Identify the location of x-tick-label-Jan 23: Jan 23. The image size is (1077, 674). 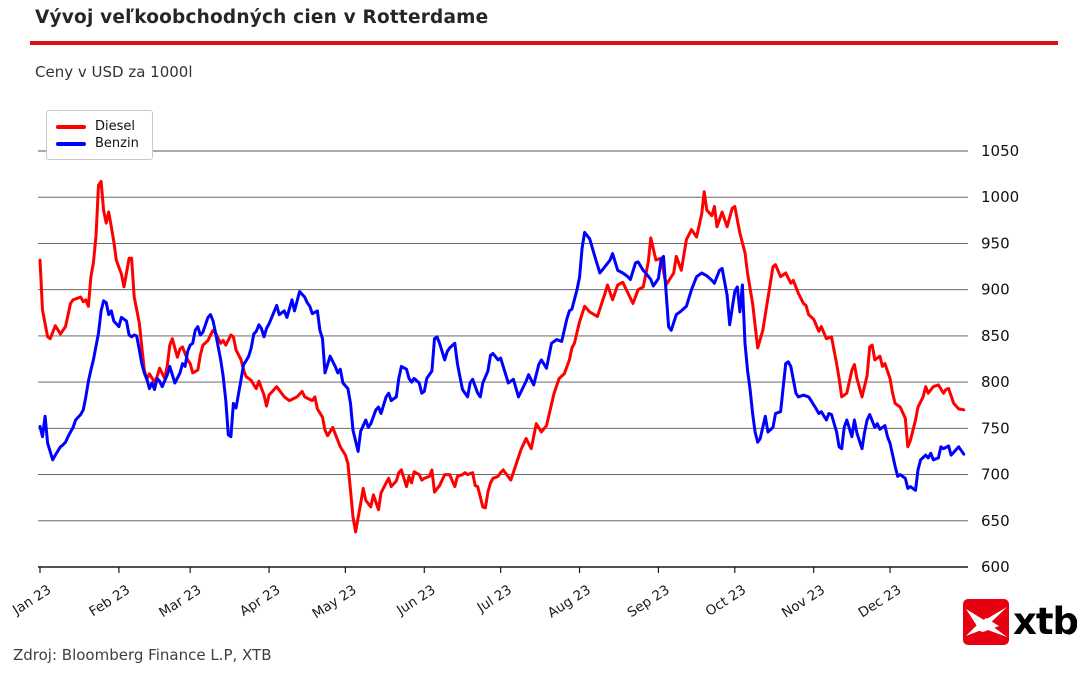
(31, 600).